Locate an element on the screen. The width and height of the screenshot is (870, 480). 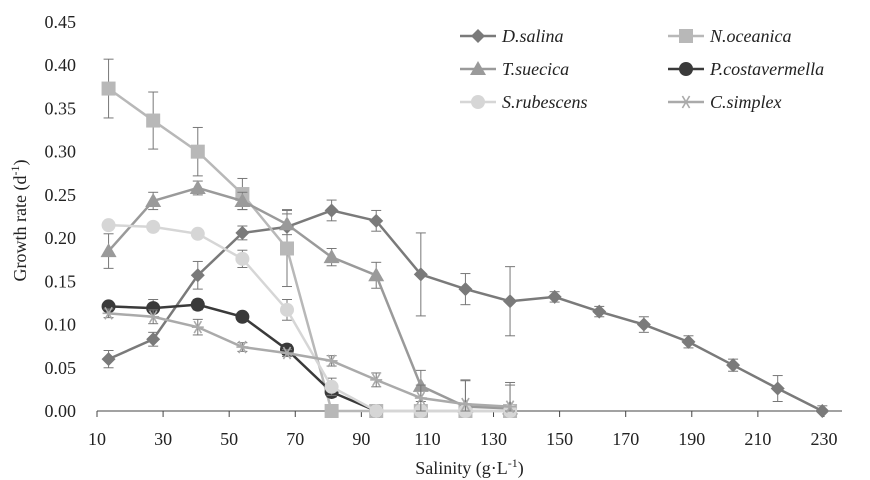
legend-item-t-suecica: T.suecica is located at coordinates (514, 69).